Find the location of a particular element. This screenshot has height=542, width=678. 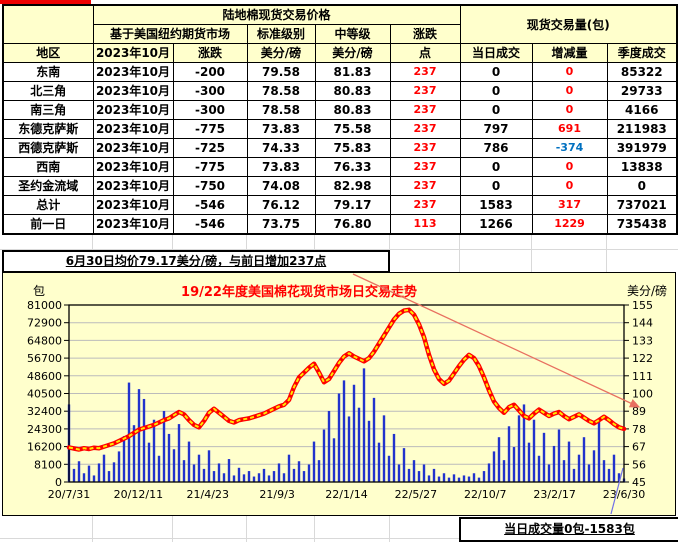

standard-cell: 73.75 is located at coordinates (281, 224).